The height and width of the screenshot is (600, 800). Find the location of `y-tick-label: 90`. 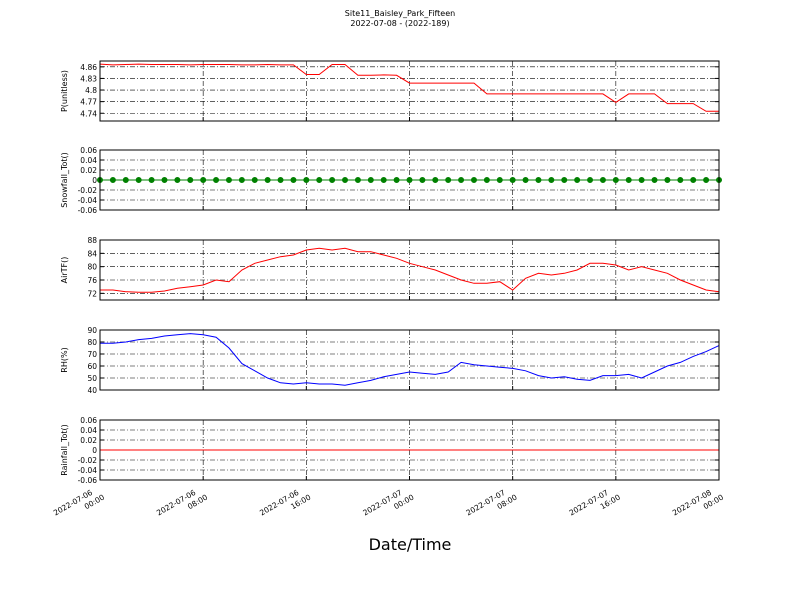

y-tick-label: 90 is located at coordinates (92, 330).